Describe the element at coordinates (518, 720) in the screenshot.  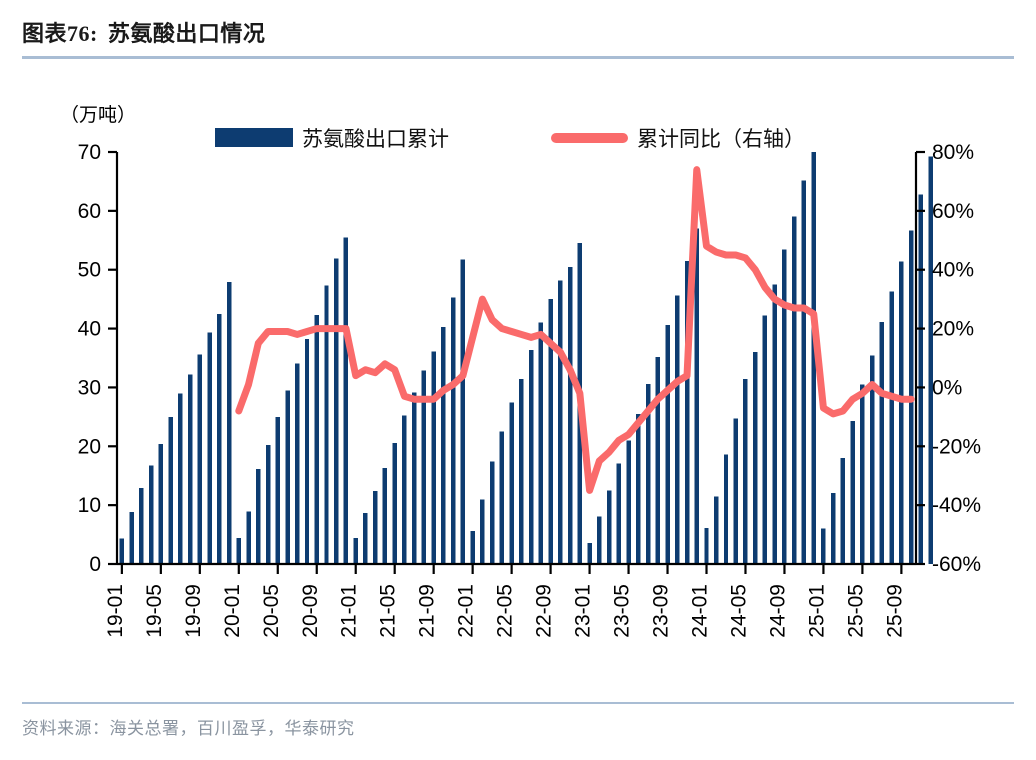
I see `figure-footer: 资料来源：海关总署，百川盈孚，华泰研究` at that location.